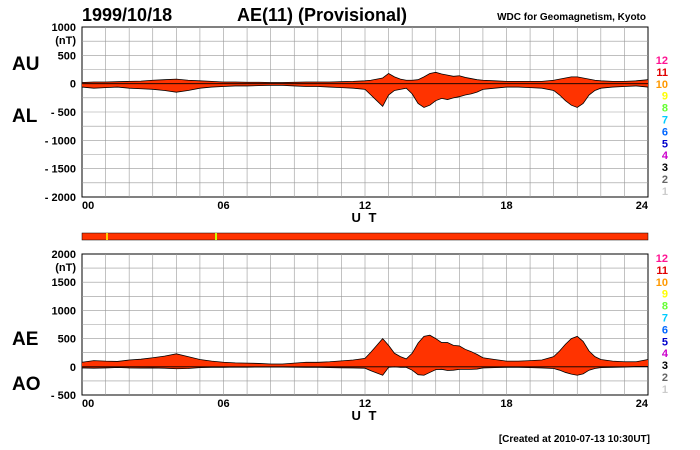  What do you see at coordinates (26, 384) in the screenshot?
I see `ao-label: AO` at bounding box center [26, 384].